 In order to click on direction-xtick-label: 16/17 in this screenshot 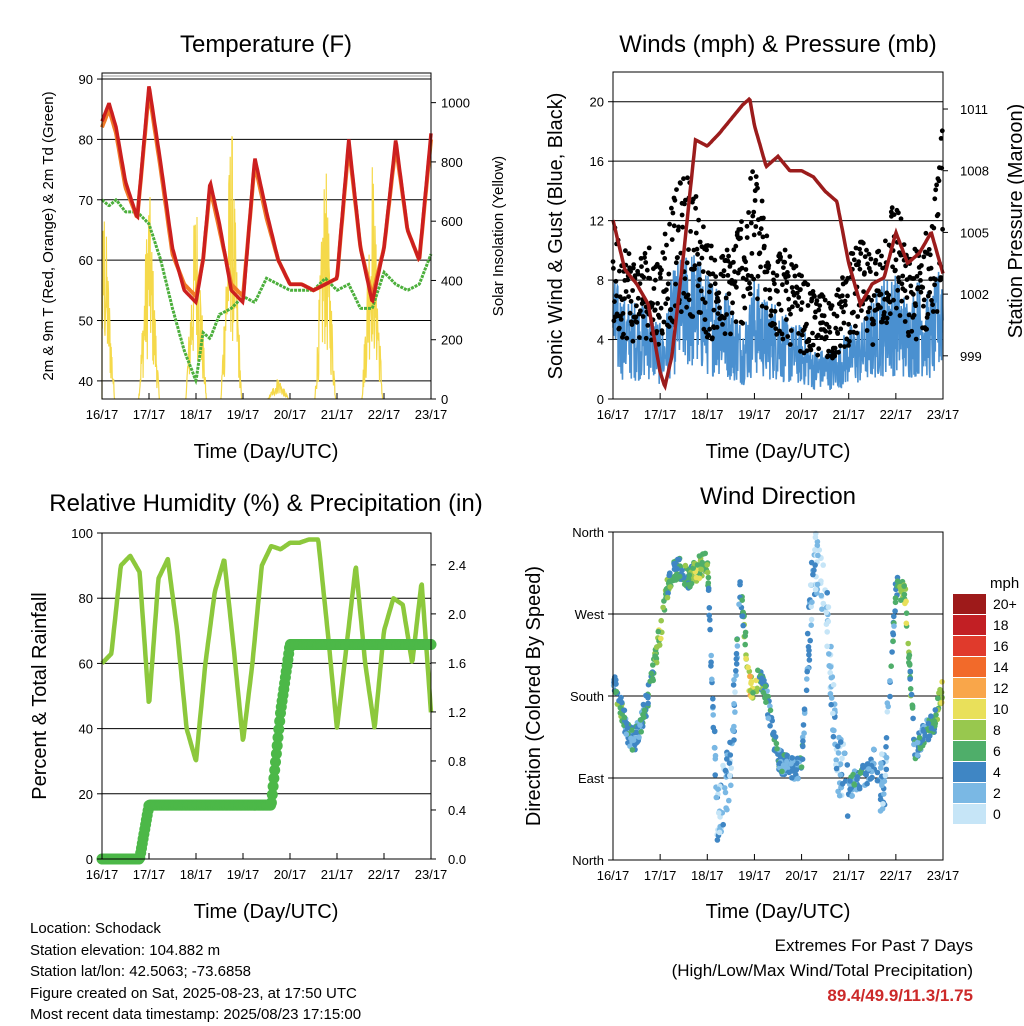, I will do `click(613, 875)`.